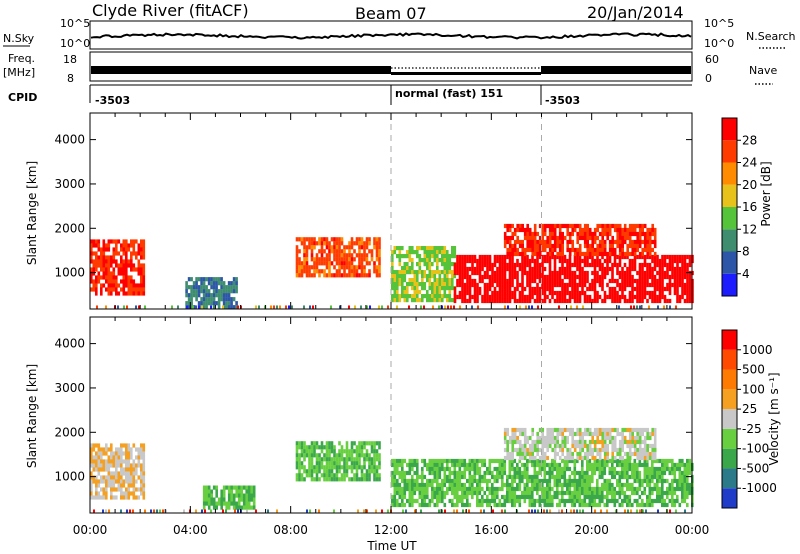  Describe the element at coordinates (19, 72) in the screenshot. I see `freq-label-line2: [MHz]` at that location.